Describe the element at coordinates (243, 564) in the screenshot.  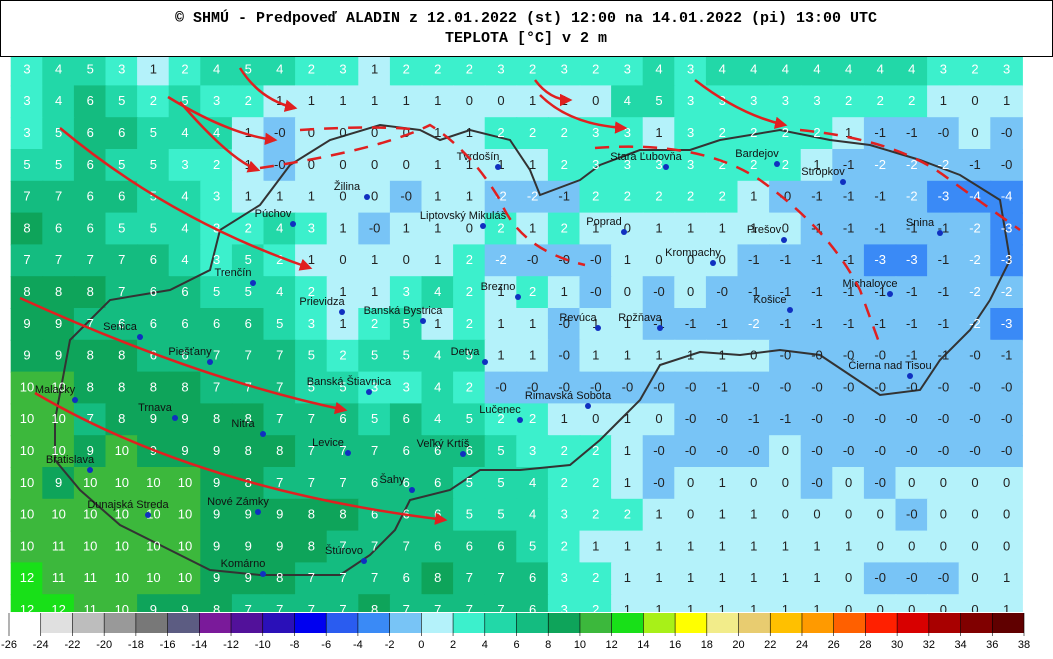
I see `city-label: Komárno` at that location.